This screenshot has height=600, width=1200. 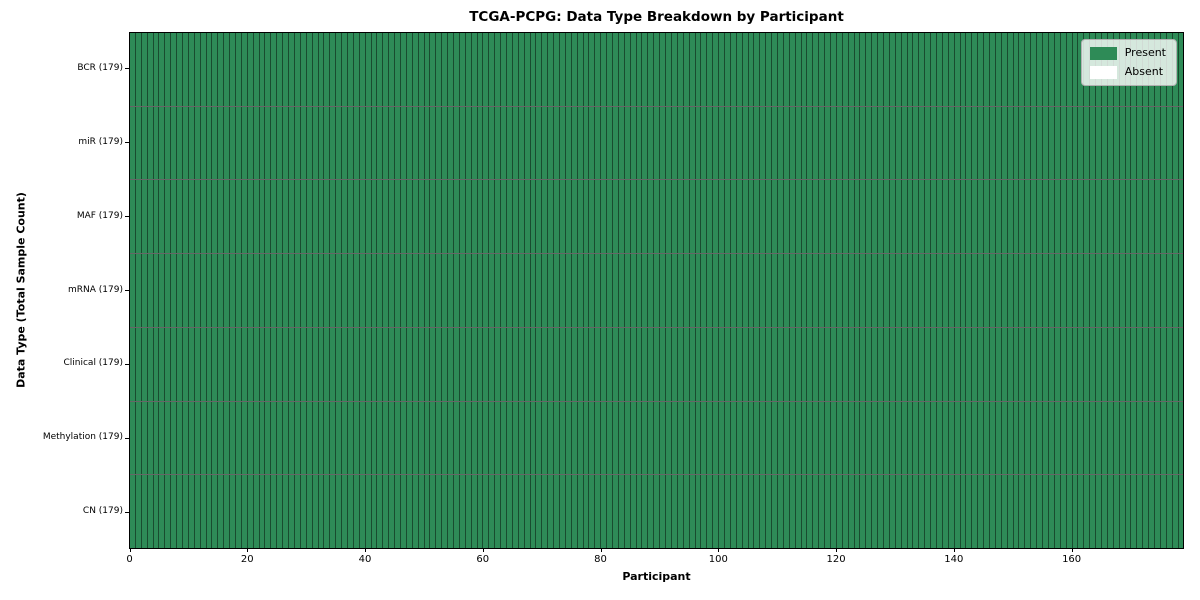 What do you see at coordinates (1127, 72) in the screenshot?
I see `legend-item-absent: Absent` at bounding box center [1127, 72].